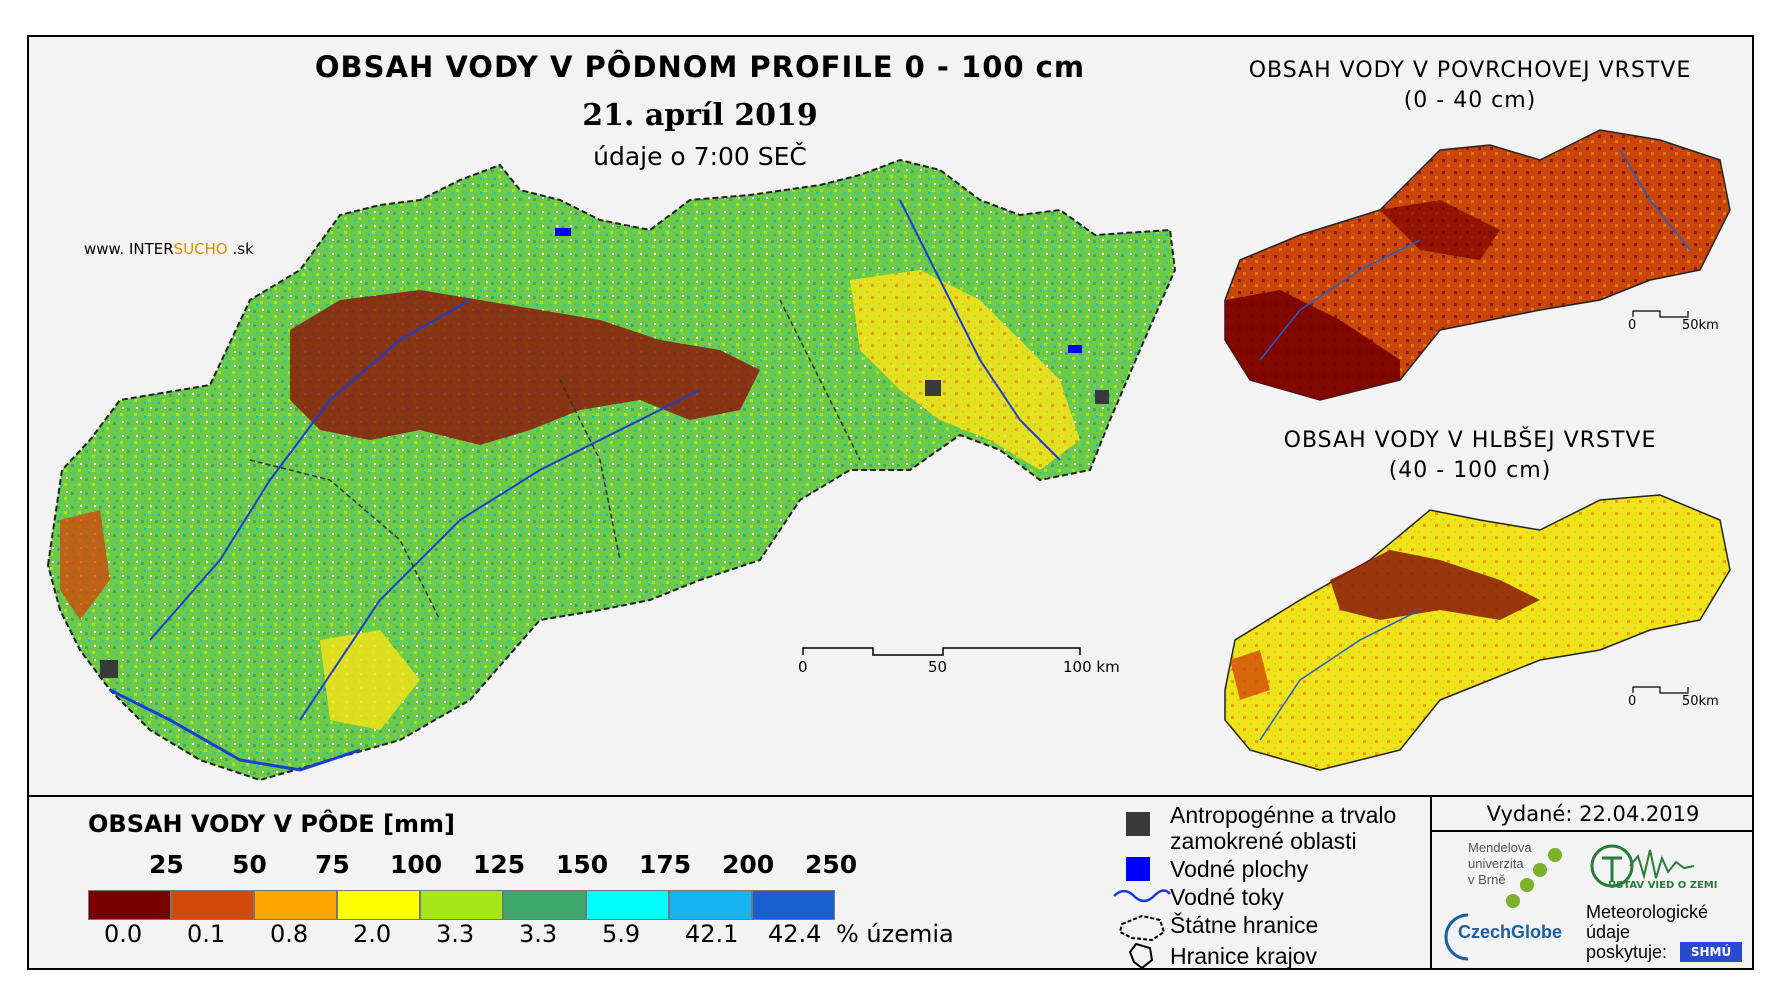 This screenshot has width=1772, height=1003. Describe the element at coordinates (831, 864) in the screenshot. I see `legend-threshold-8: 250` at that location.